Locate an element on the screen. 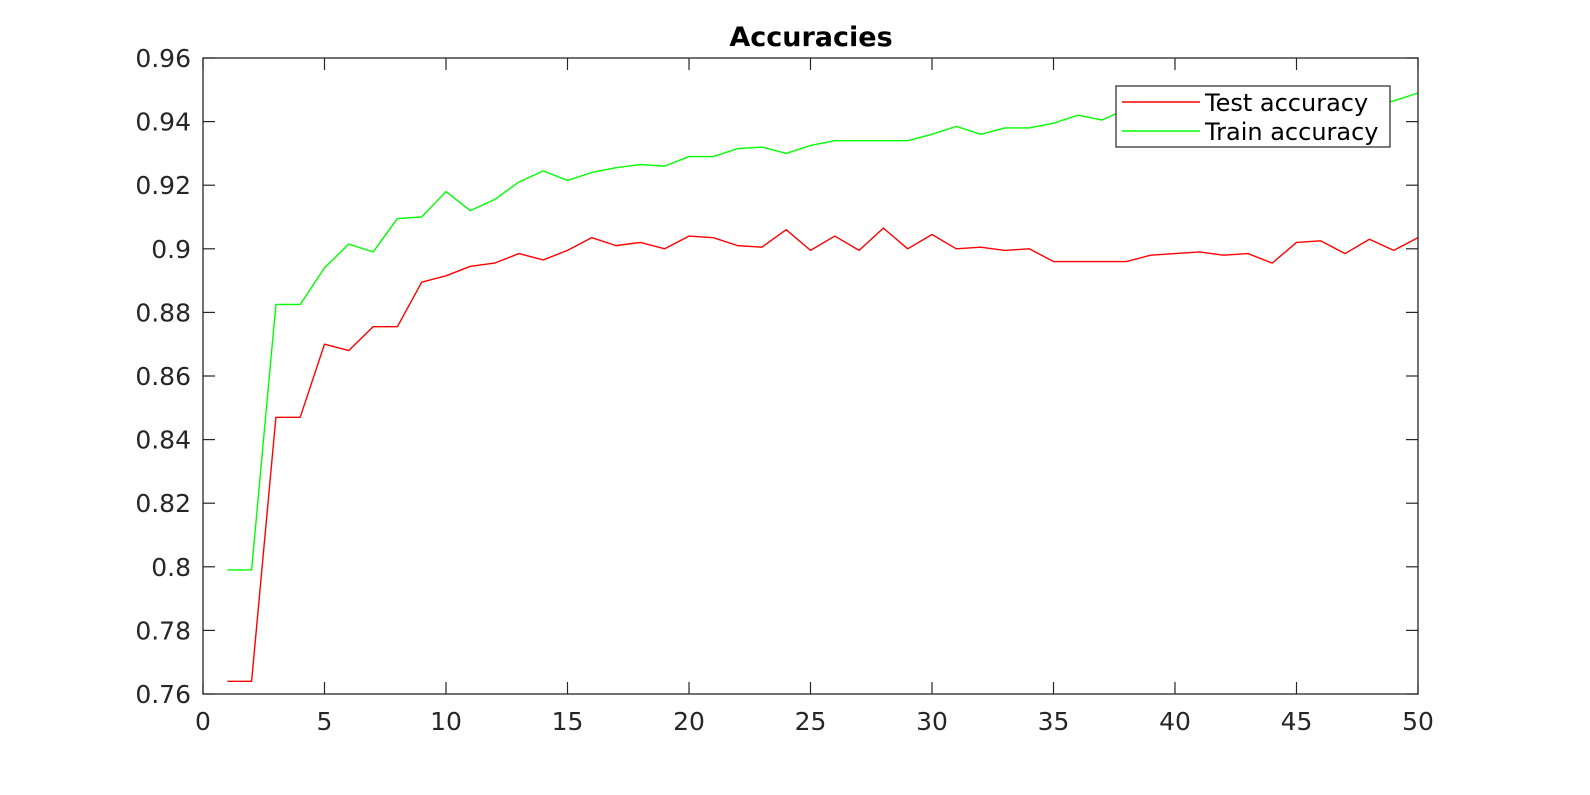 The height and width of the screenshot is (795, 1590). x-tick-label: 20 is located at coordinates (689, 721).